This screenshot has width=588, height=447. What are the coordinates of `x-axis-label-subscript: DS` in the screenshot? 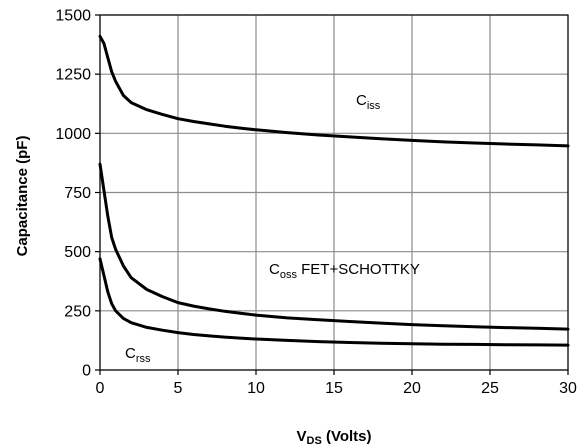 It's located at (314, 441).